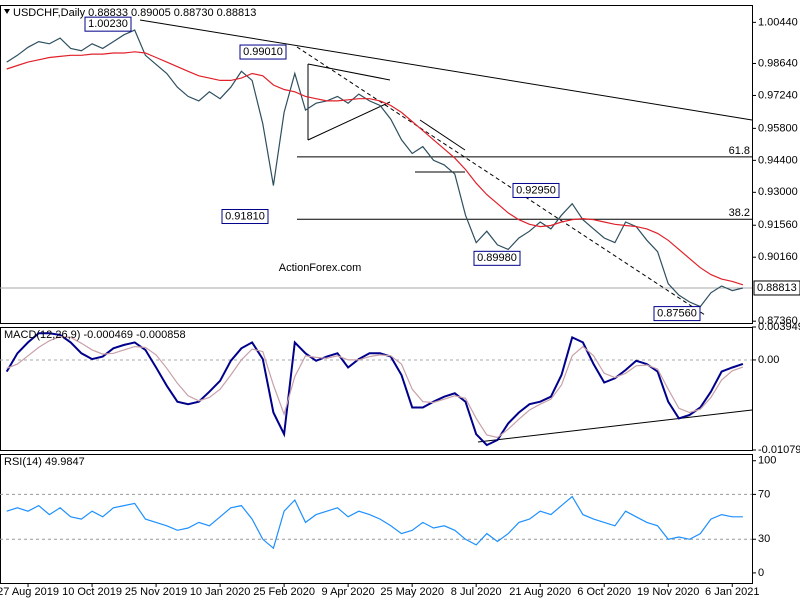  What do you see at coordinates (778, 257) in the screenshot?
I see `y-tick-label: 0.90160` at bounding box center [778, 257].